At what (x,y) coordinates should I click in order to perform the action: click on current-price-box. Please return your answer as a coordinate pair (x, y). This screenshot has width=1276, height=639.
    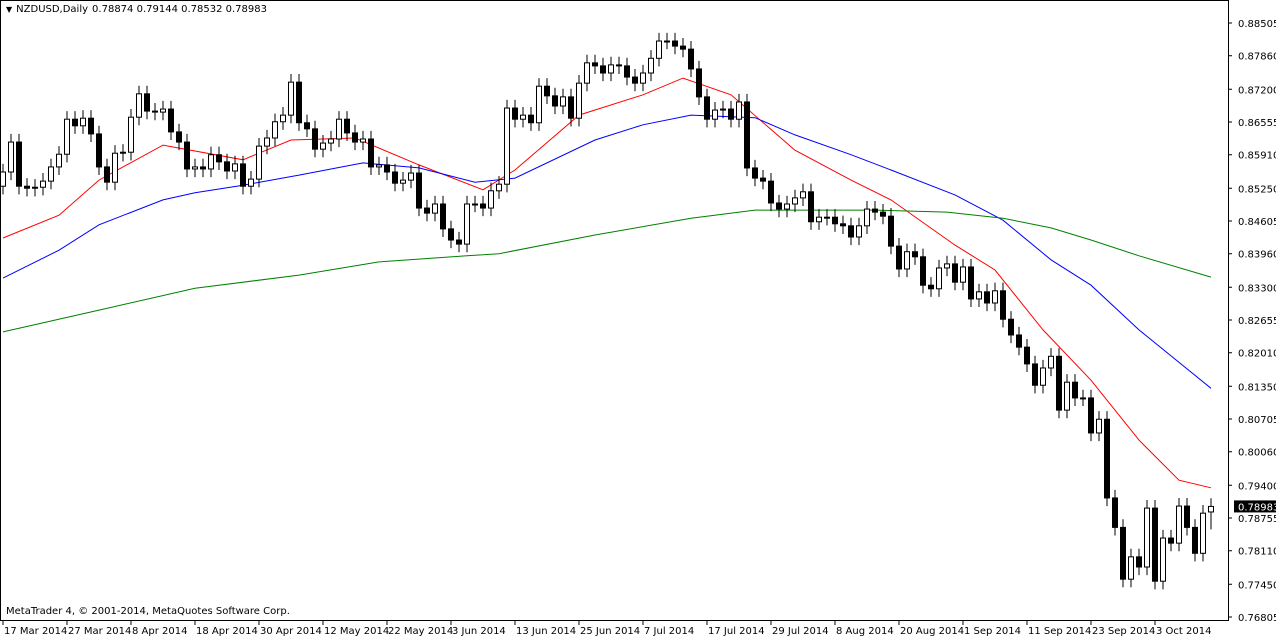
    Looking at the image, I should click on (1255, 506).